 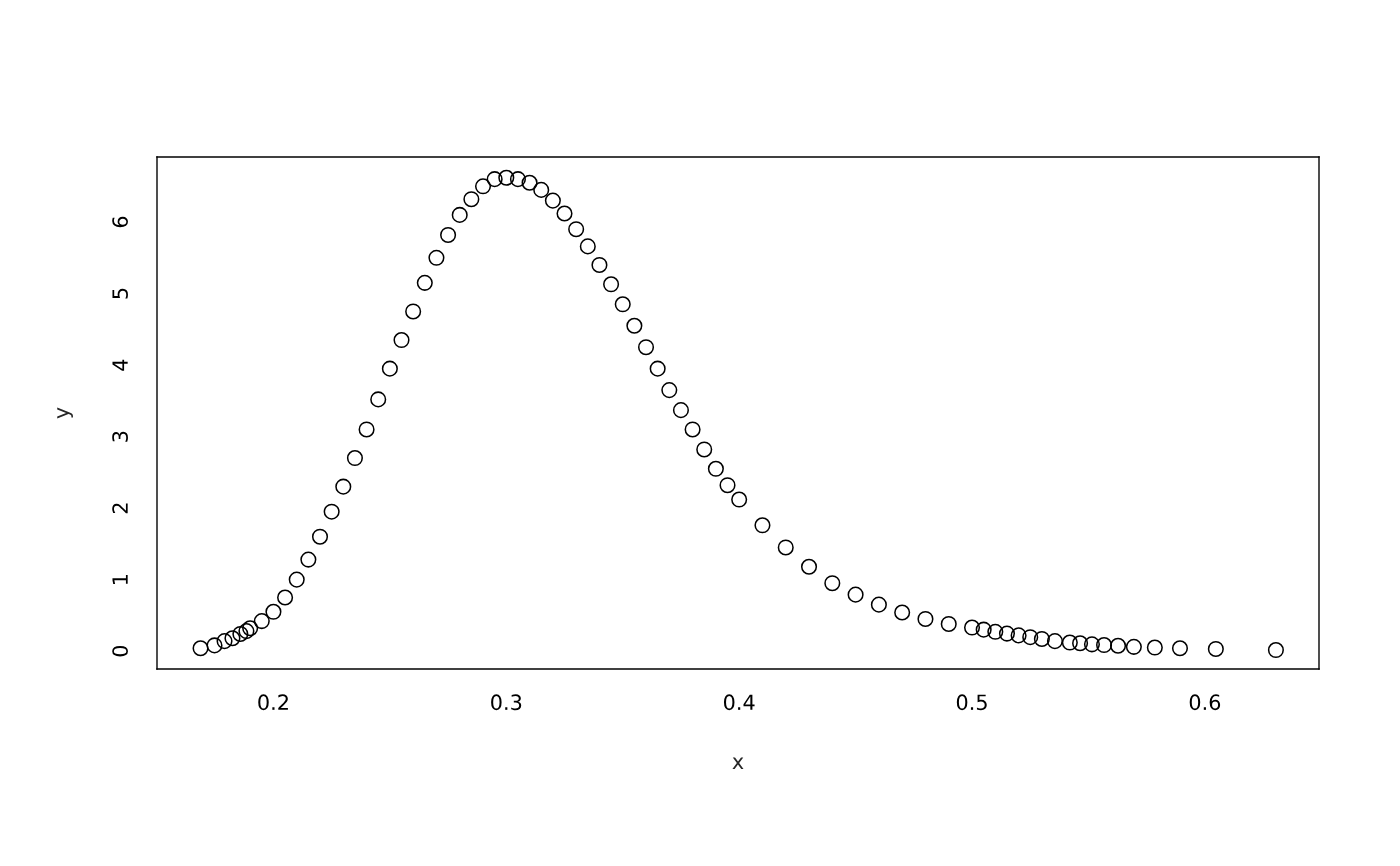 What do you see at coordinates (120, 222) in the screenshot?
I see `y-tick-label: 6` at bounding box center [120, 222].